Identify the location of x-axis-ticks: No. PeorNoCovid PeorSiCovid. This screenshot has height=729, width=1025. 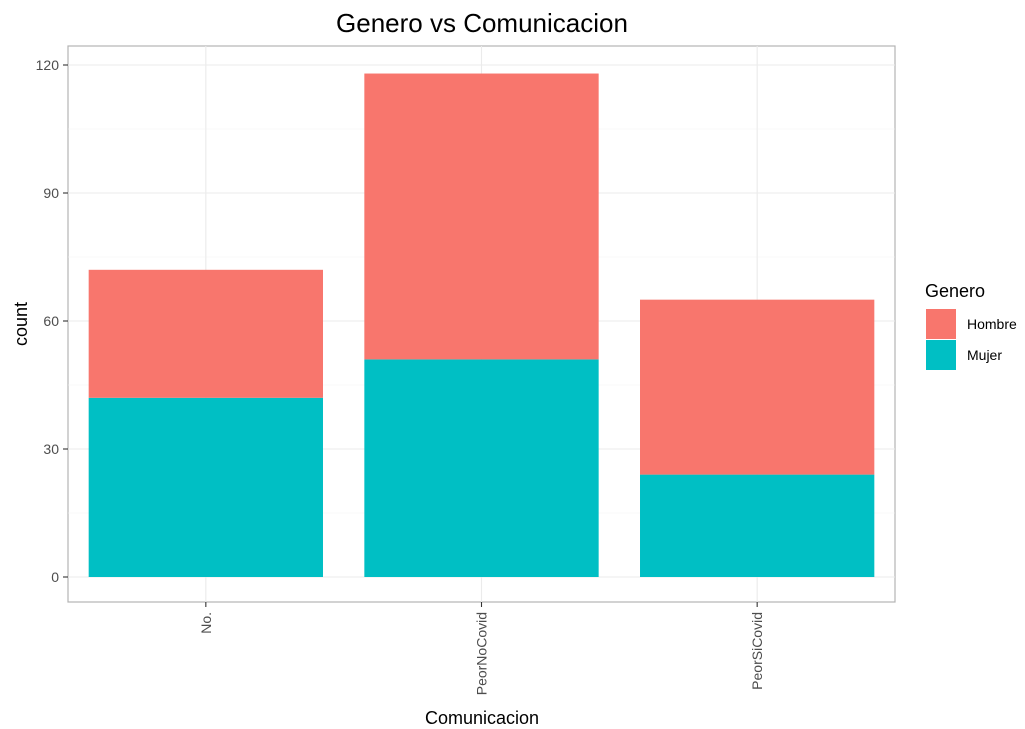
(481, 648).